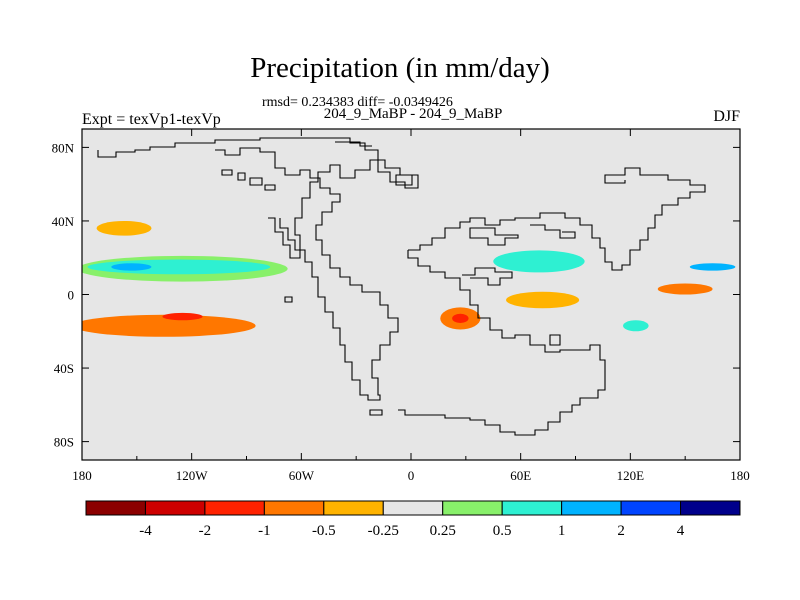 Image resolution: width=800 pixels, height=600 pixels. Describe the element at coordinates (539, 261) in the screenshot. I see `anomaly-arabian-sea` at that location.